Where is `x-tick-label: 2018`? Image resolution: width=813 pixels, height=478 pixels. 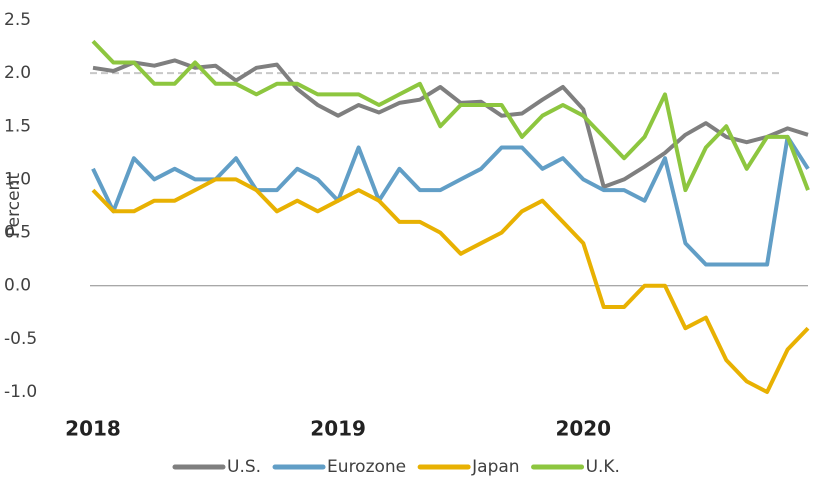
x-tick-label: 2018 is located at coordinates (93, 429).